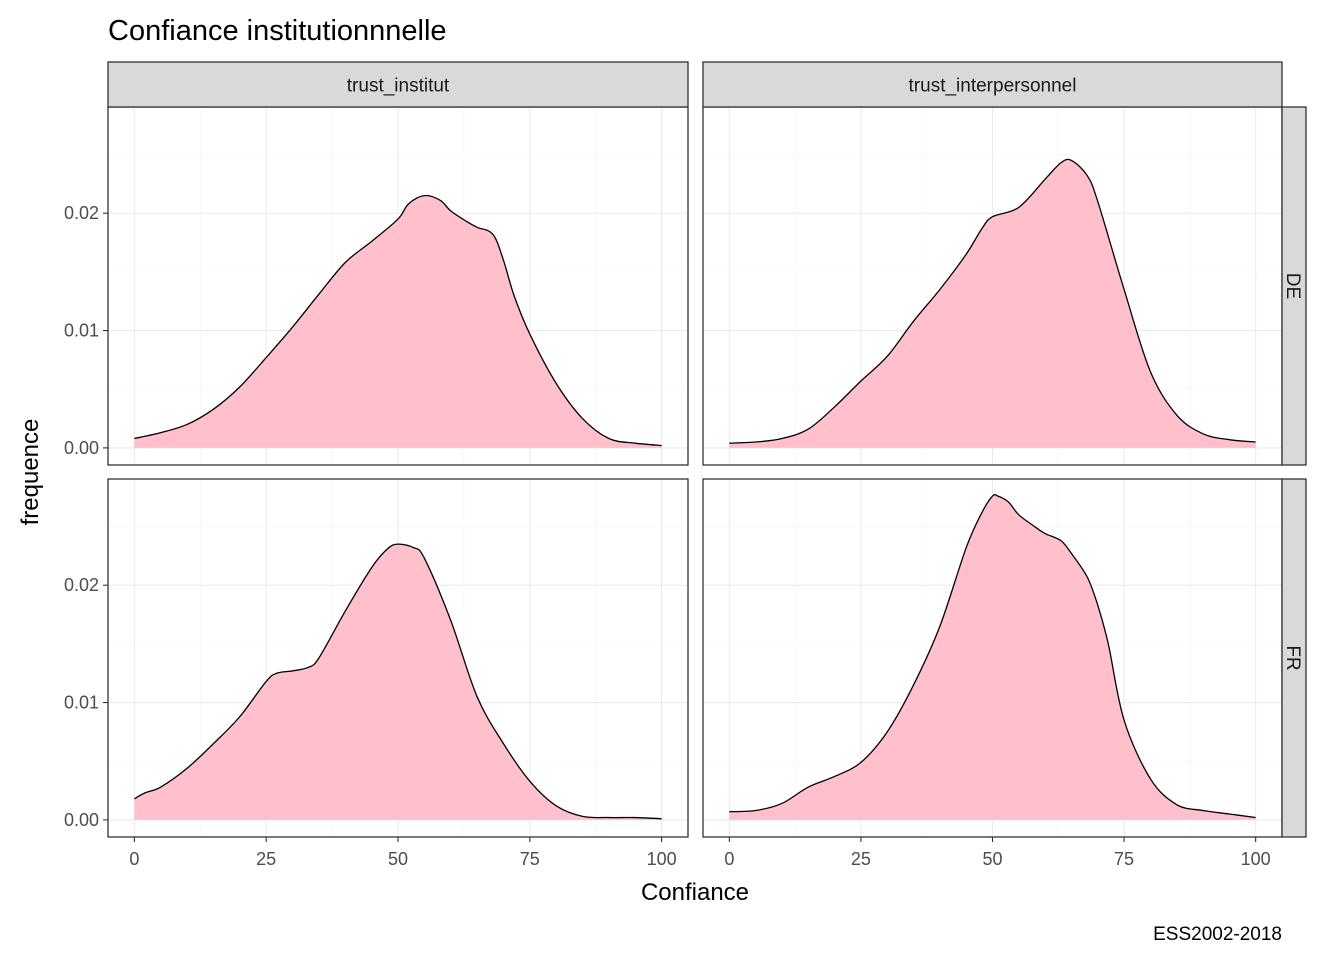 The height and width of the screenshot is (960, 1344). I want to click on chart-caption: ESS2002-2018, so click(1217, 934).